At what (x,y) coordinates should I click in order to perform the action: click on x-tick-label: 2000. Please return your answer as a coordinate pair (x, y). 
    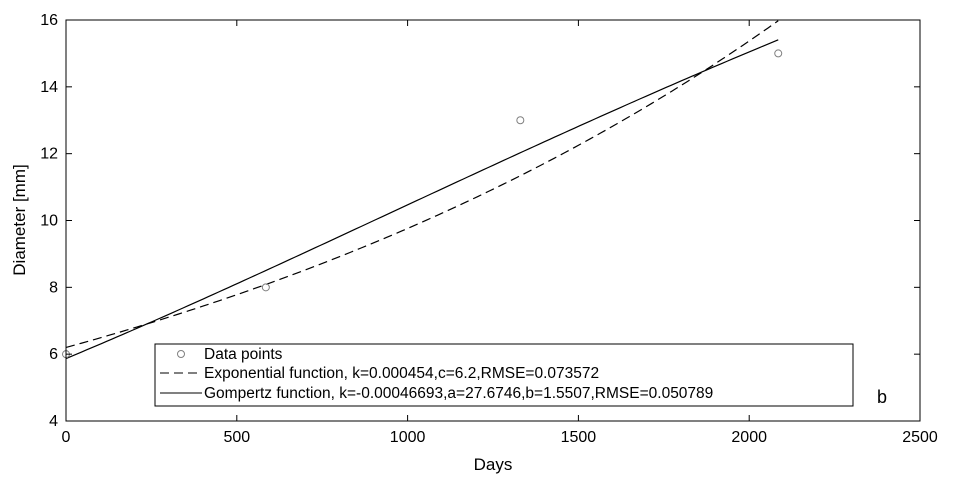
    Looking at the image, I should click on (749, 437).